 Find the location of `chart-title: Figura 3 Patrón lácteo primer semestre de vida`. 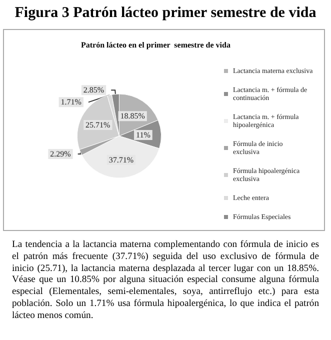

chart-title: Figura 3 Patrón lácteo primer semestre de vida is located at coordinates (166, 13).